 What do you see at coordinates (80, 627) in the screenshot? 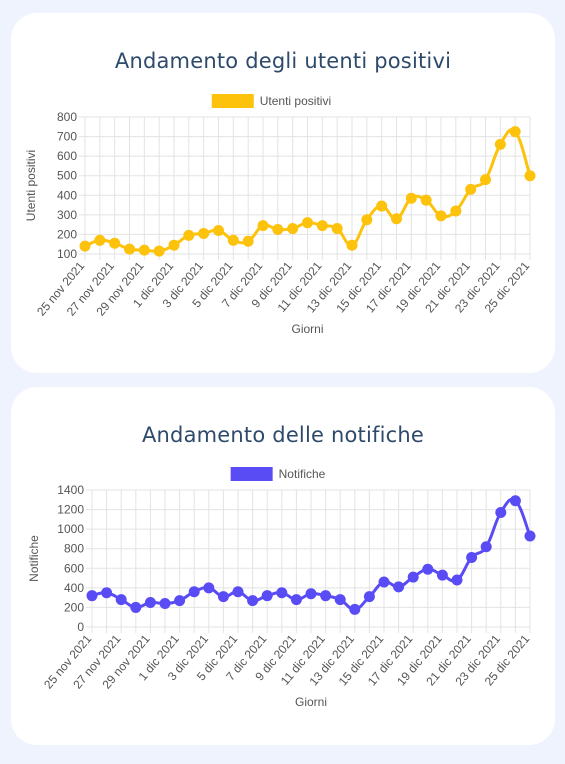
I see `y-tick-label: 0` at bounding box center [80, 627].